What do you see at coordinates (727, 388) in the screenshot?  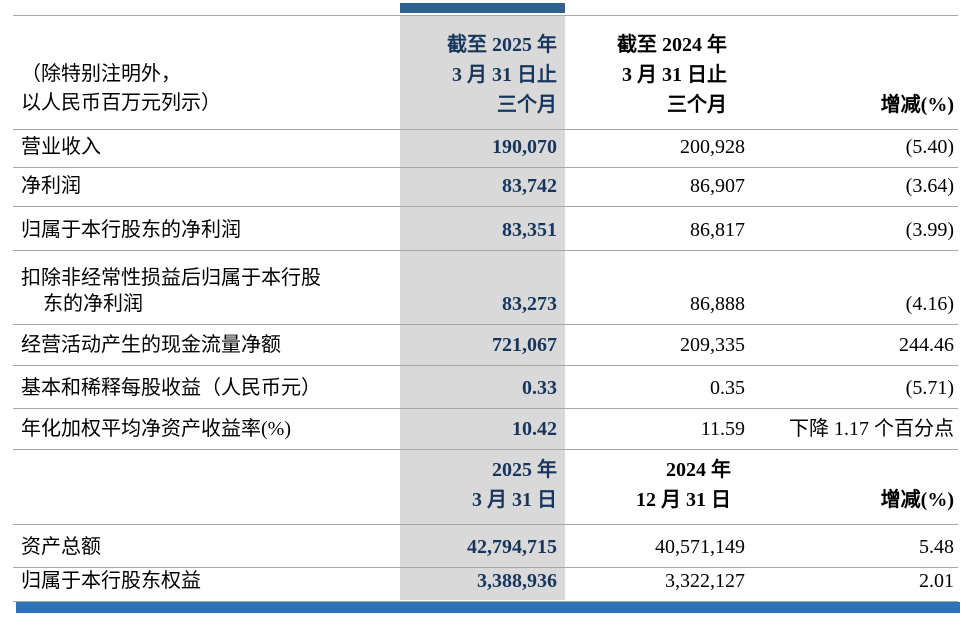 I see `value-2024: 0.35` at bounding box center [727, 388].